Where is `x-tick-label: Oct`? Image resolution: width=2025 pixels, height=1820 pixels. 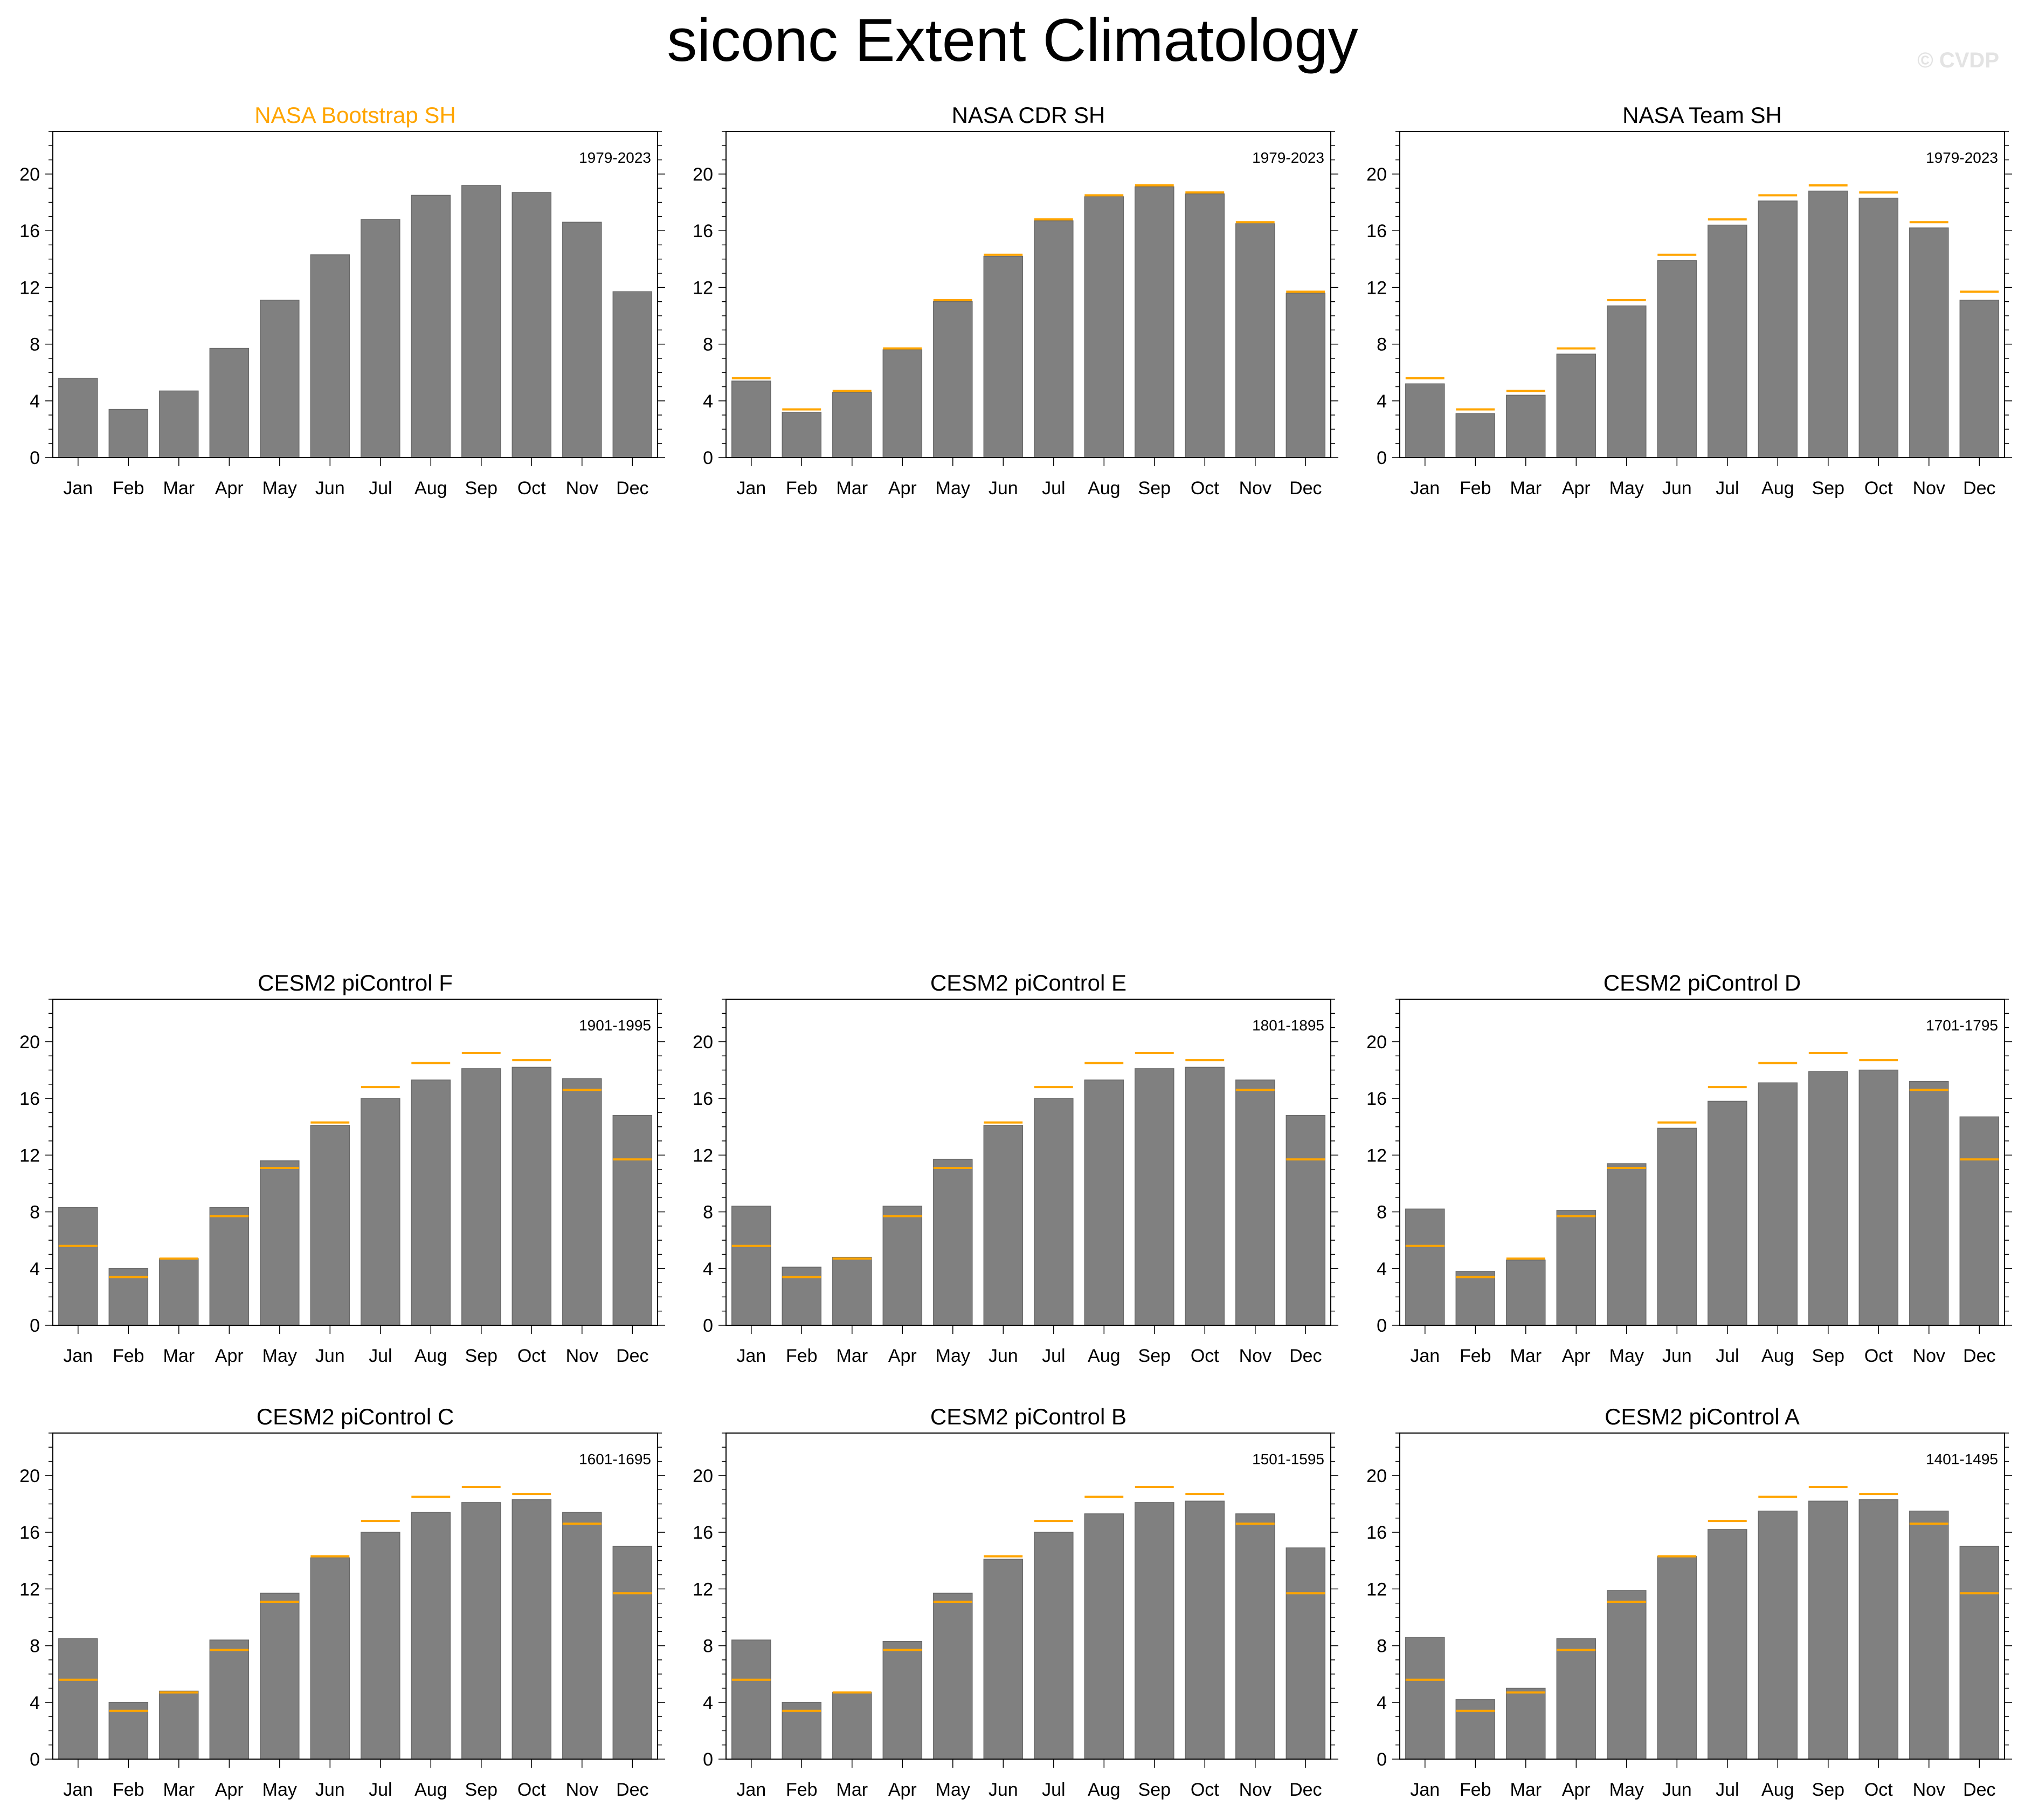
x-tick-label: Oct is located at coordinates (1879, 1356).